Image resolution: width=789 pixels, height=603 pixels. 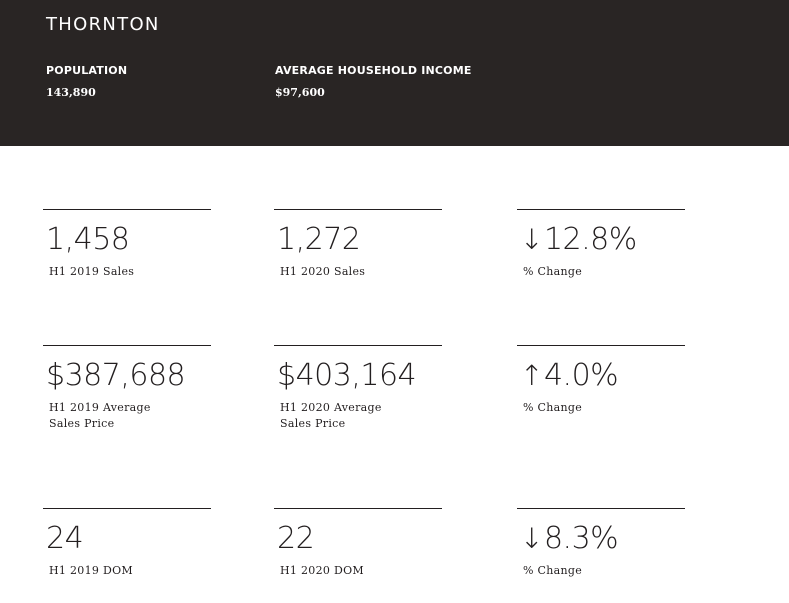 I want to click on stat-label-2019-price-line1: H1 2019 Average, so click(x=100, y=407).